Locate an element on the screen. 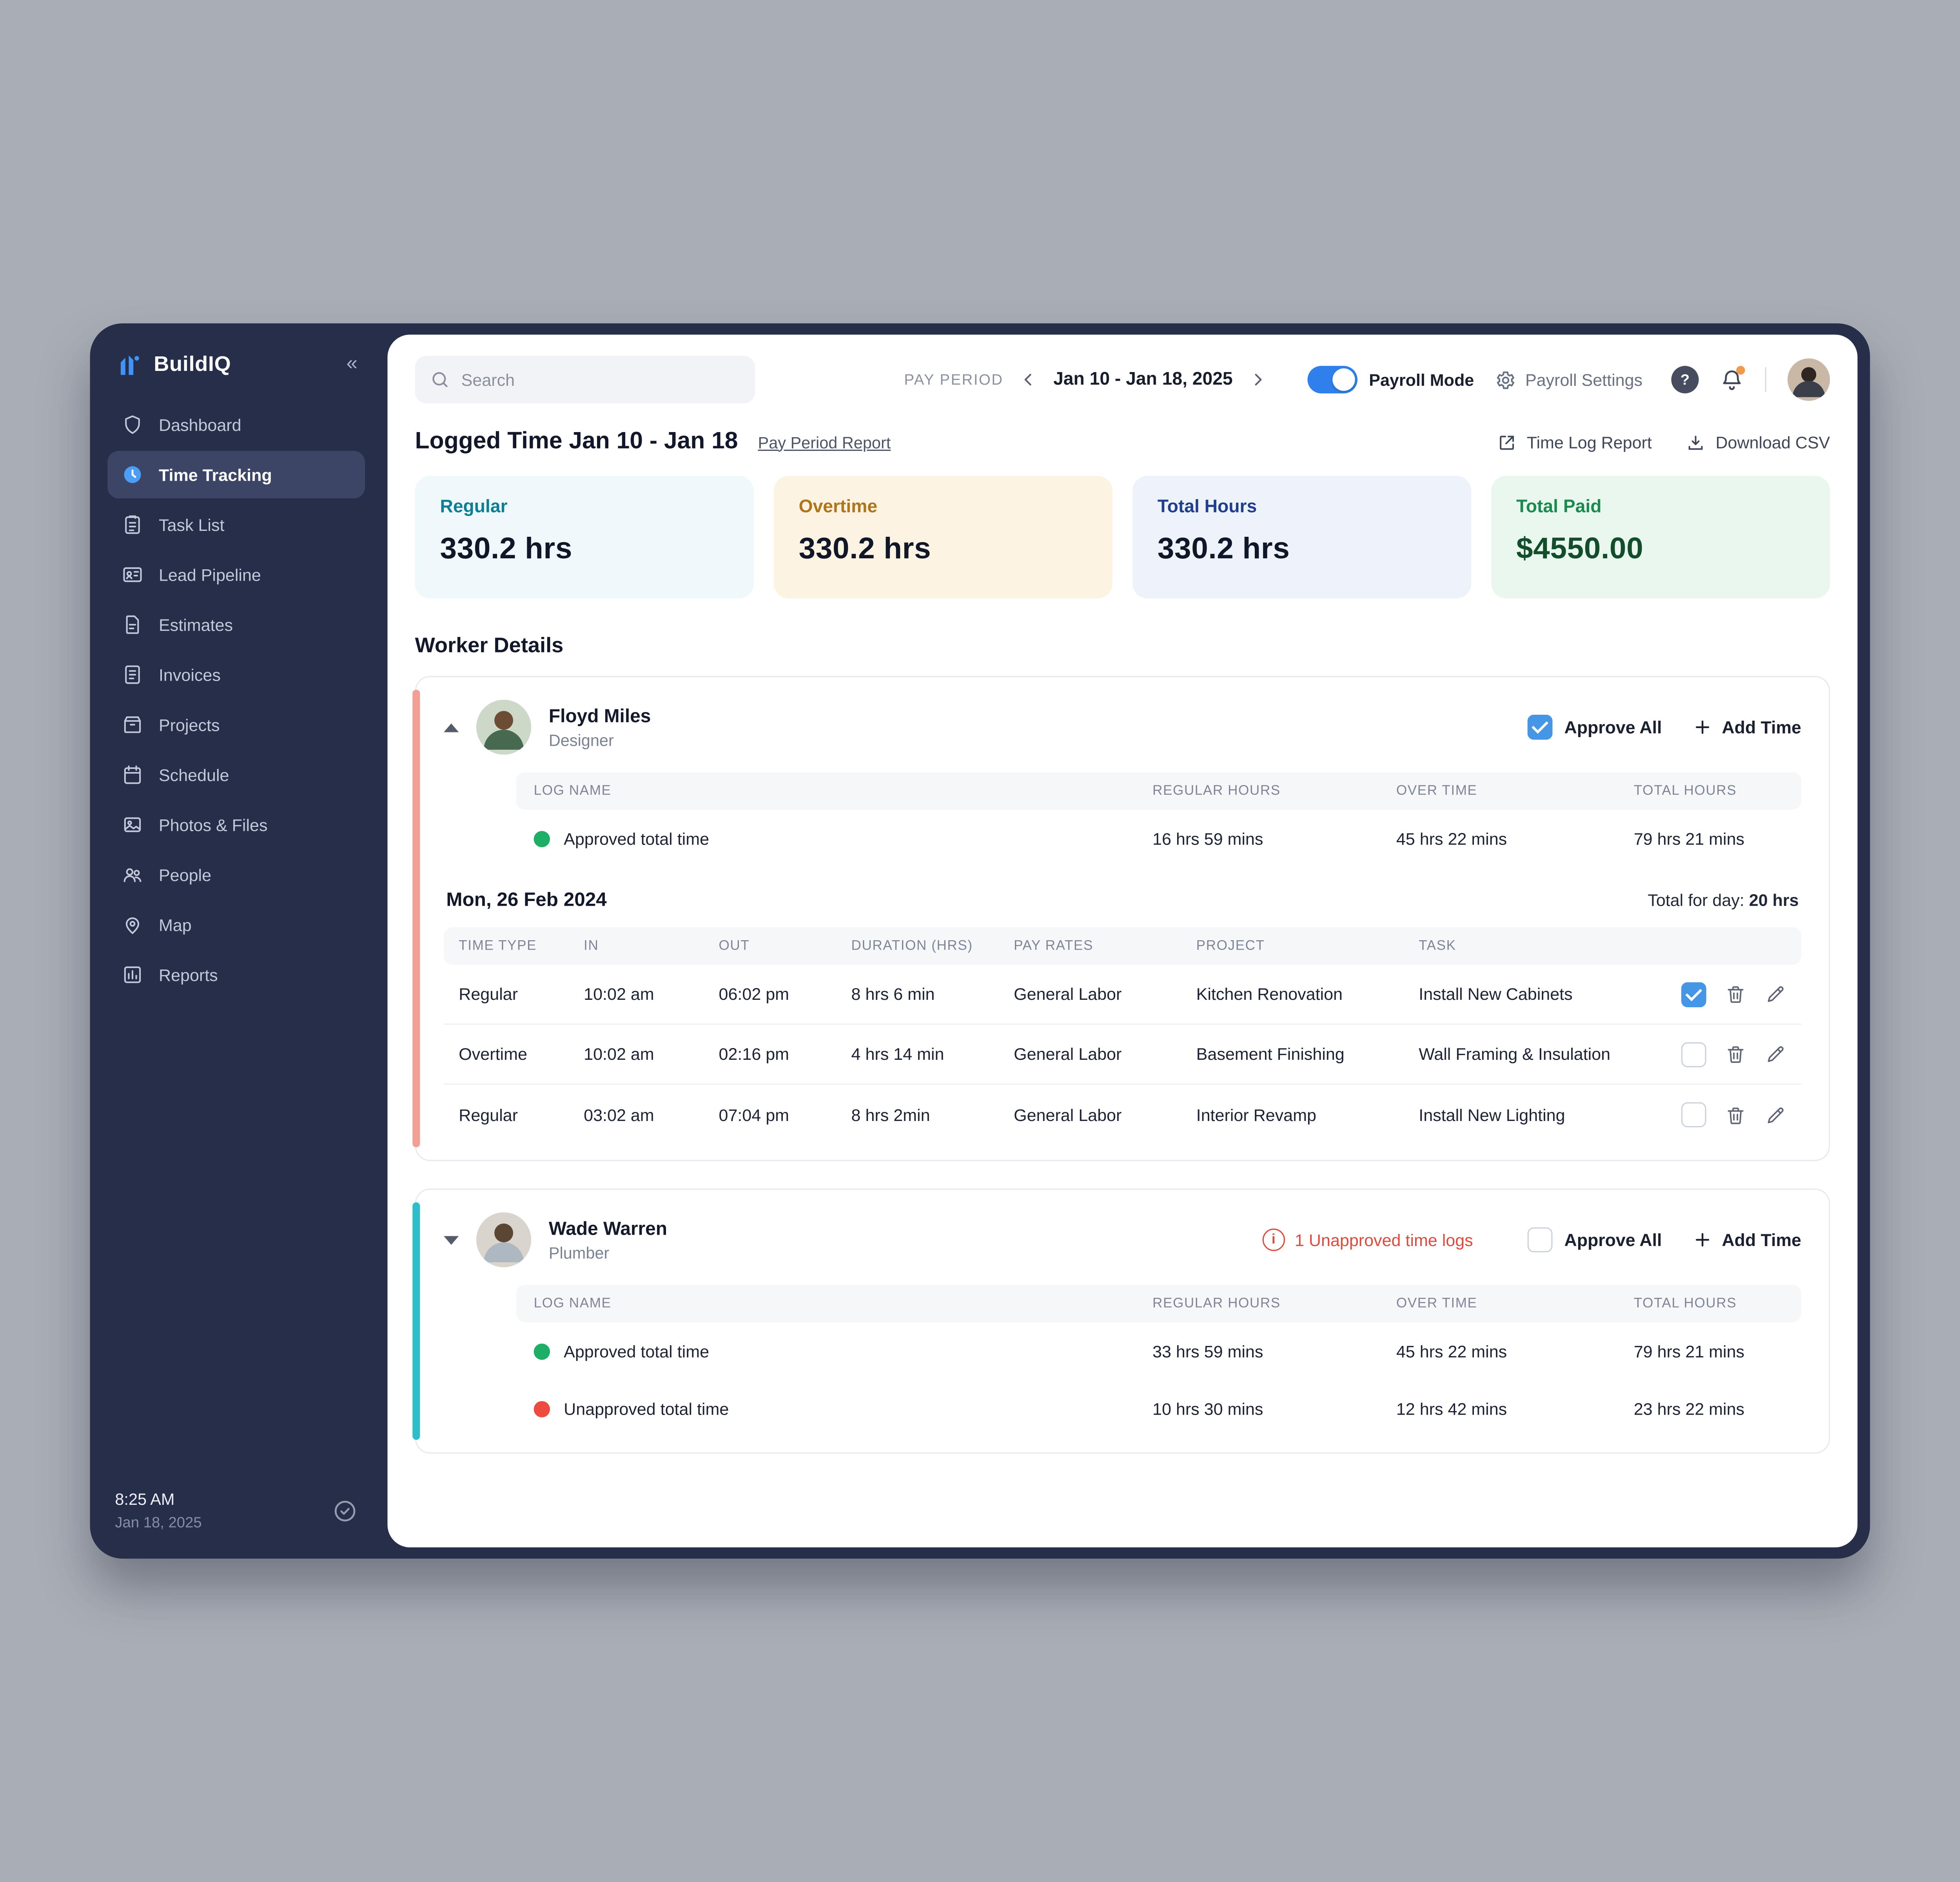  worker-role: Designer is located at coordinates (581, 739).